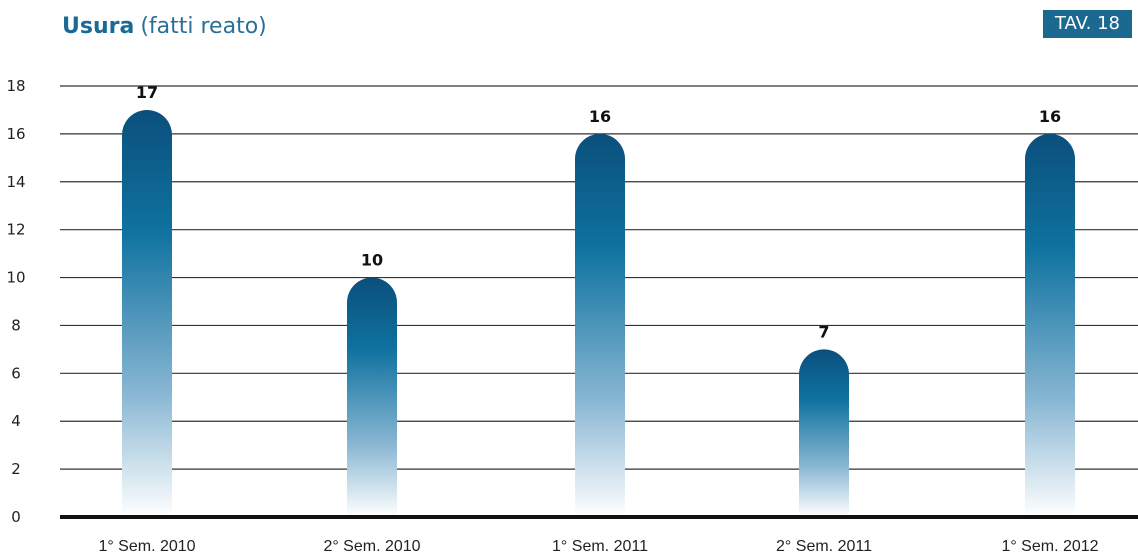 This screenshot has width=1138, height=556. Describe the element at coordinates (16, 469) in the screenshot. I see `y-tick-label: 2` at that location.